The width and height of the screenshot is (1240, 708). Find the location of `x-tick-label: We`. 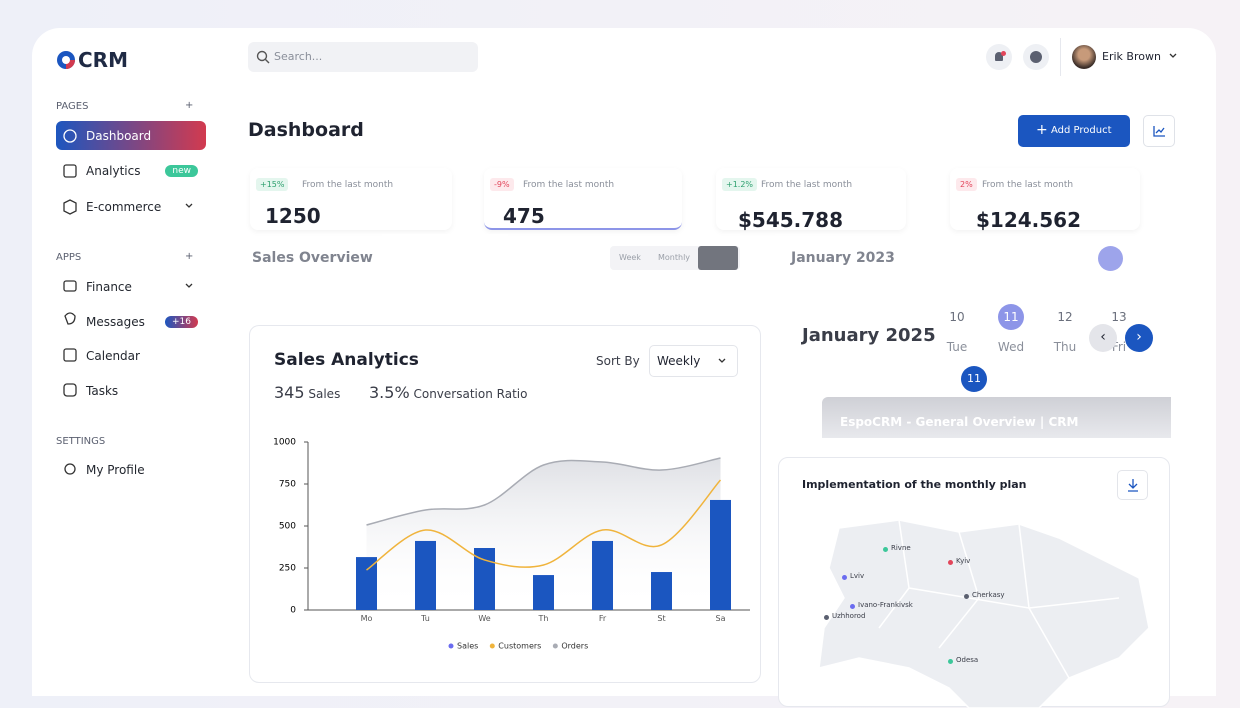

x-tick-label: We is located at coordinates (484, 618).